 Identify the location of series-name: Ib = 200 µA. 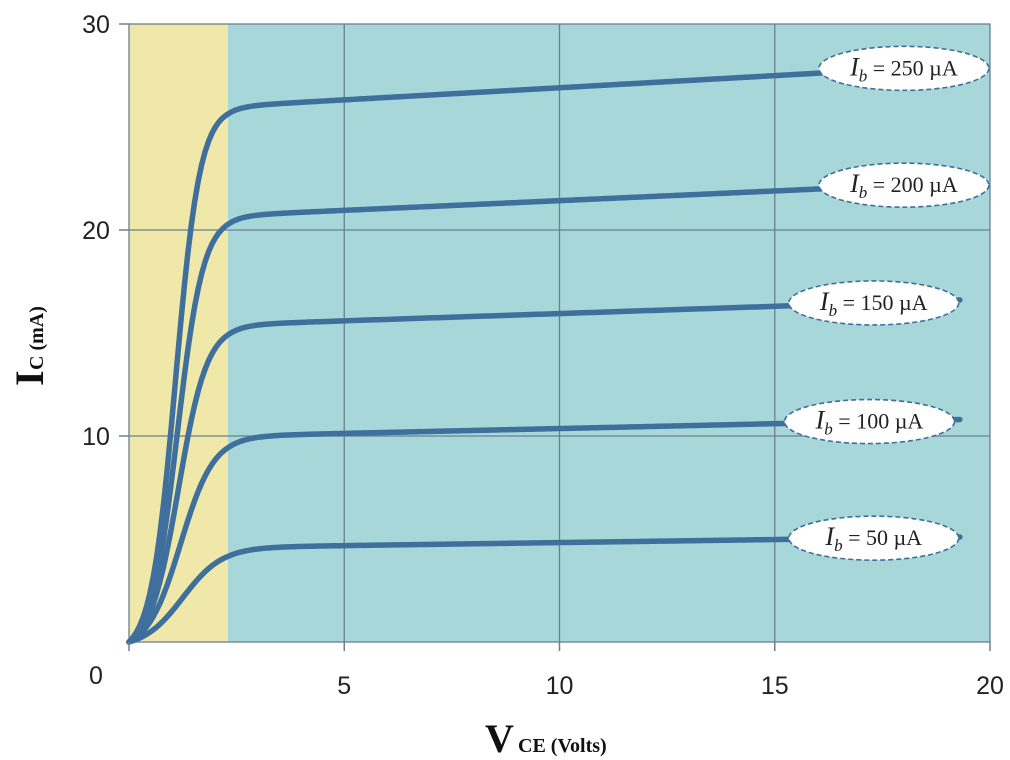
(903, 185).